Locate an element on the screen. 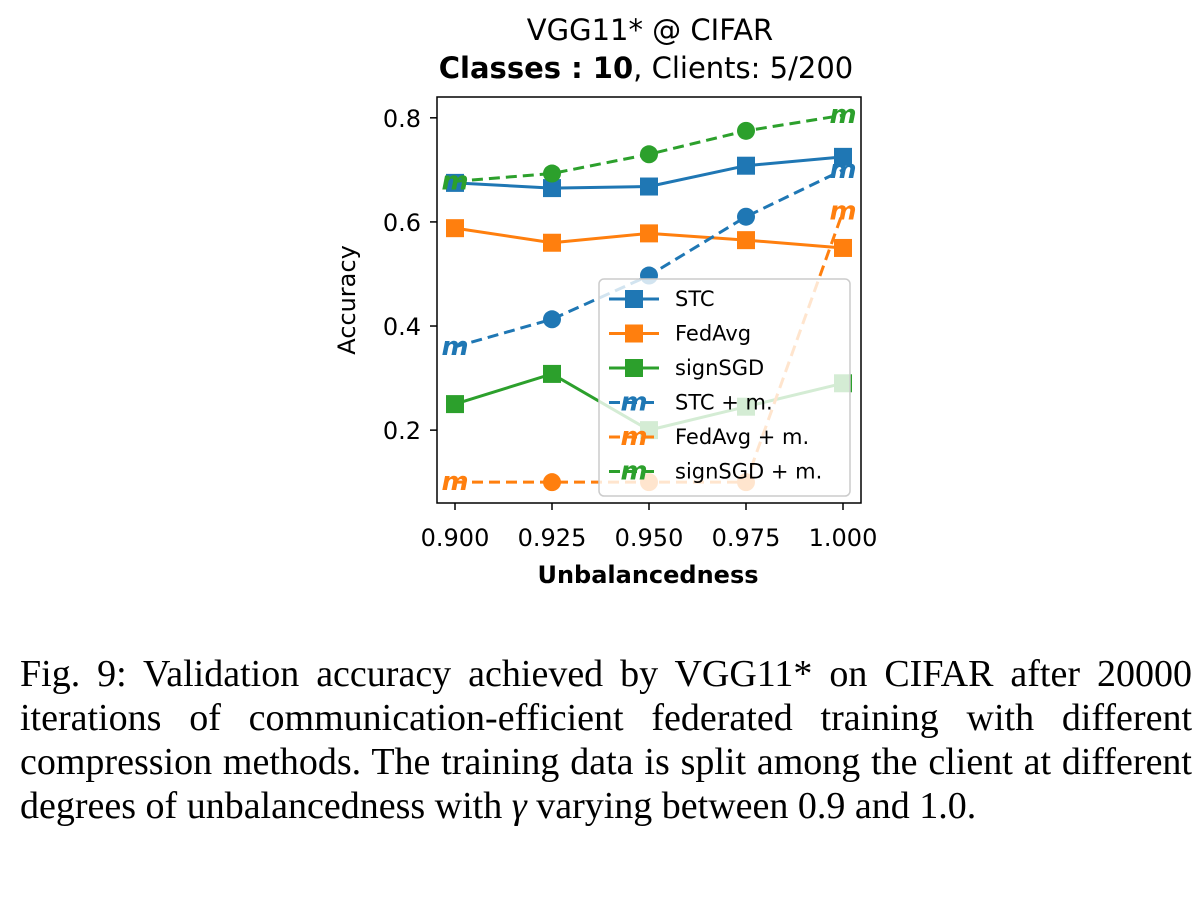 The width and height of the screenshot is (1200, 922). legend-entry-fedavg-m: m FedAvg + m. is located at coordinates (709, 437).